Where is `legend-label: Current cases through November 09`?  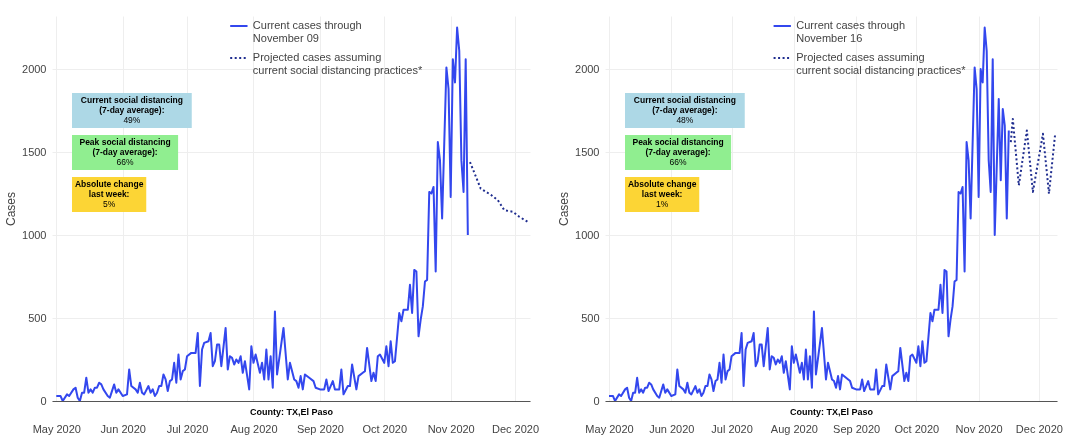 legend-label: Current cases through November 09 is located at coordinates (307, 31).